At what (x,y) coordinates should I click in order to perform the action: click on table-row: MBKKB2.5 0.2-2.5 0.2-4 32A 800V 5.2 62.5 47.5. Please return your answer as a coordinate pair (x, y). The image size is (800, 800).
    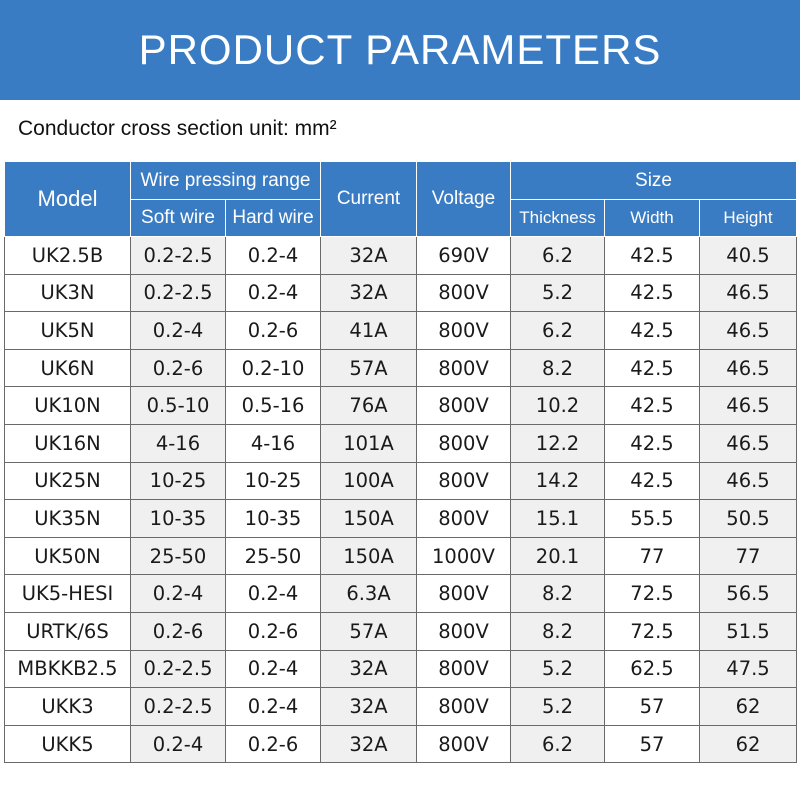
    Looking at the image, I should click on (400, 669).